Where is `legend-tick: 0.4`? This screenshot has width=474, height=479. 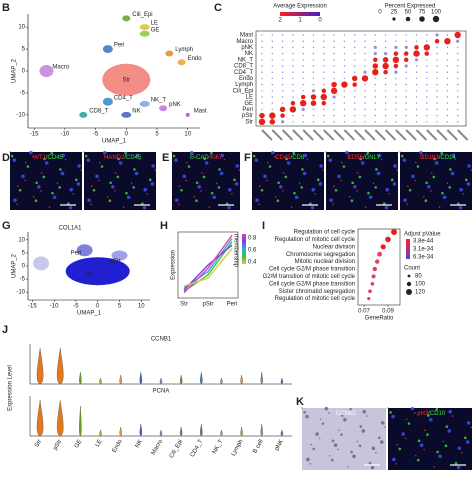 legend-tick: 0.4 is located at coordinates (252, 263).